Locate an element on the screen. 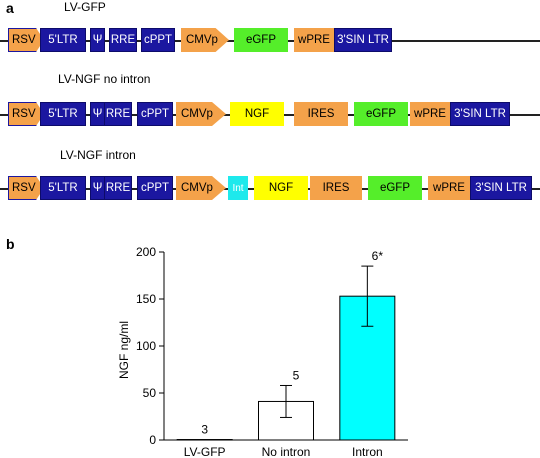 This screenshot has height=458, width=540. y-tick-label: 50 is located at coordinates (150, 393).